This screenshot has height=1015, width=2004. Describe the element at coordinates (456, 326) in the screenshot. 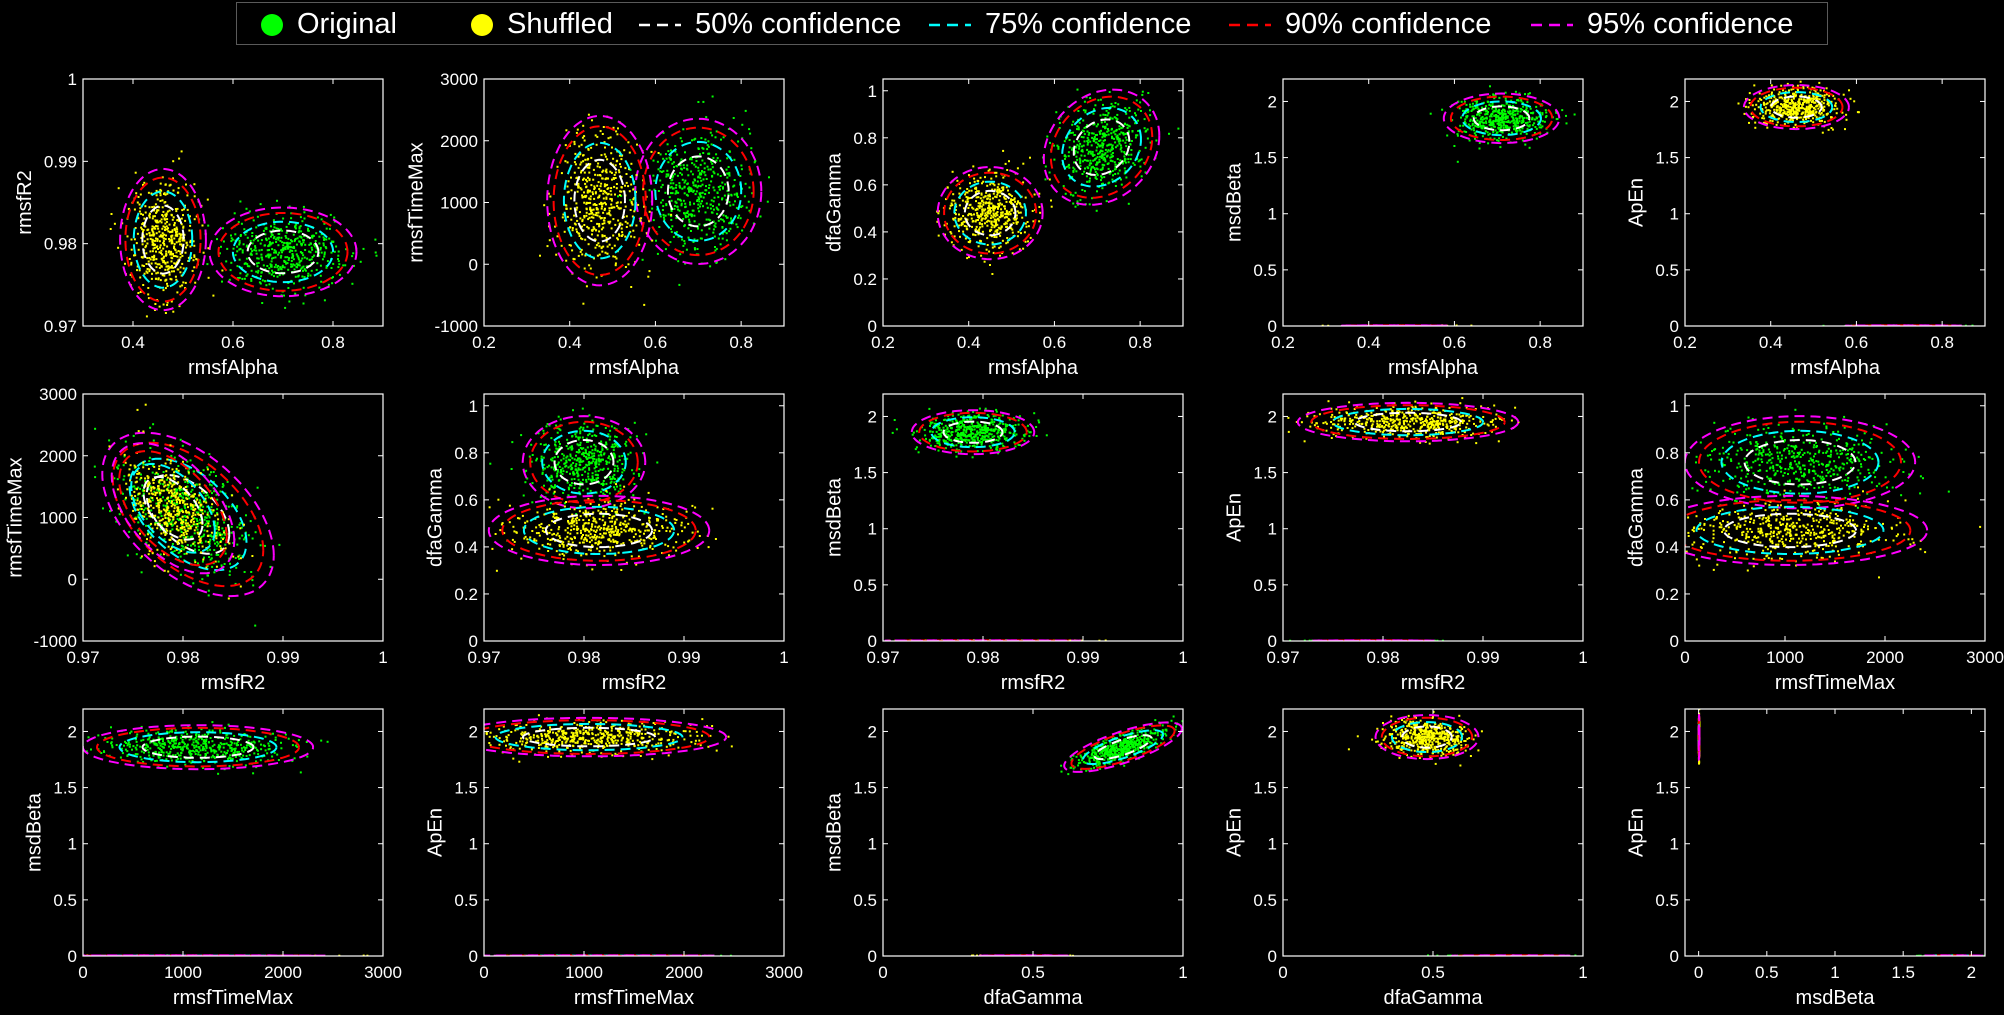

I see `y-tick-label: -1000` at that location.